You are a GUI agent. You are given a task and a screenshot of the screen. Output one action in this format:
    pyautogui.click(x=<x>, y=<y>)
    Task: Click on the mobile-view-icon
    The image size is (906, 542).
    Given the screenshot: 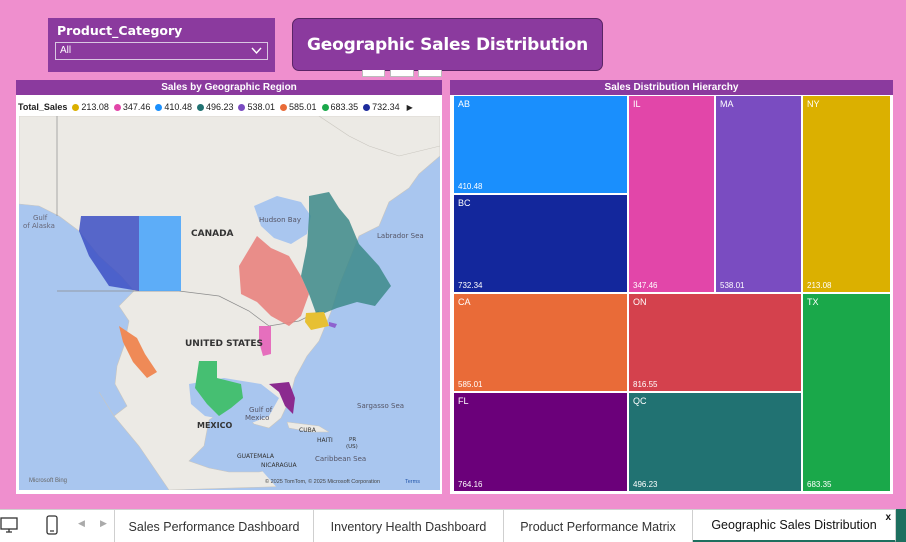 What is the action you would take?
    pyautogui.click(x=52, y=525)
    